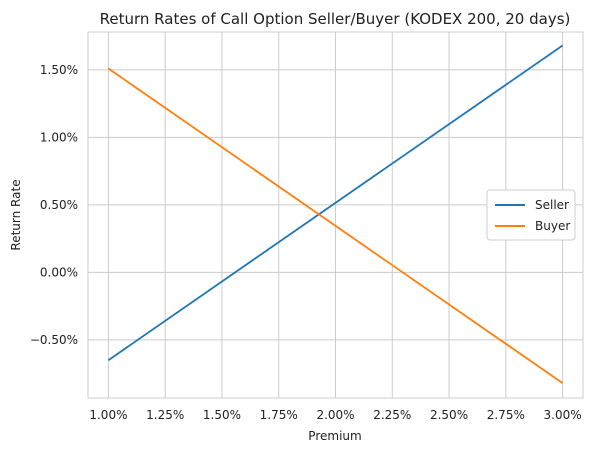 The height and width of the screenshot is (454, 594). Describe the element at coordinates (59, 205) in the screenshot. I see `y-tick-label: 0.50%` at that location.